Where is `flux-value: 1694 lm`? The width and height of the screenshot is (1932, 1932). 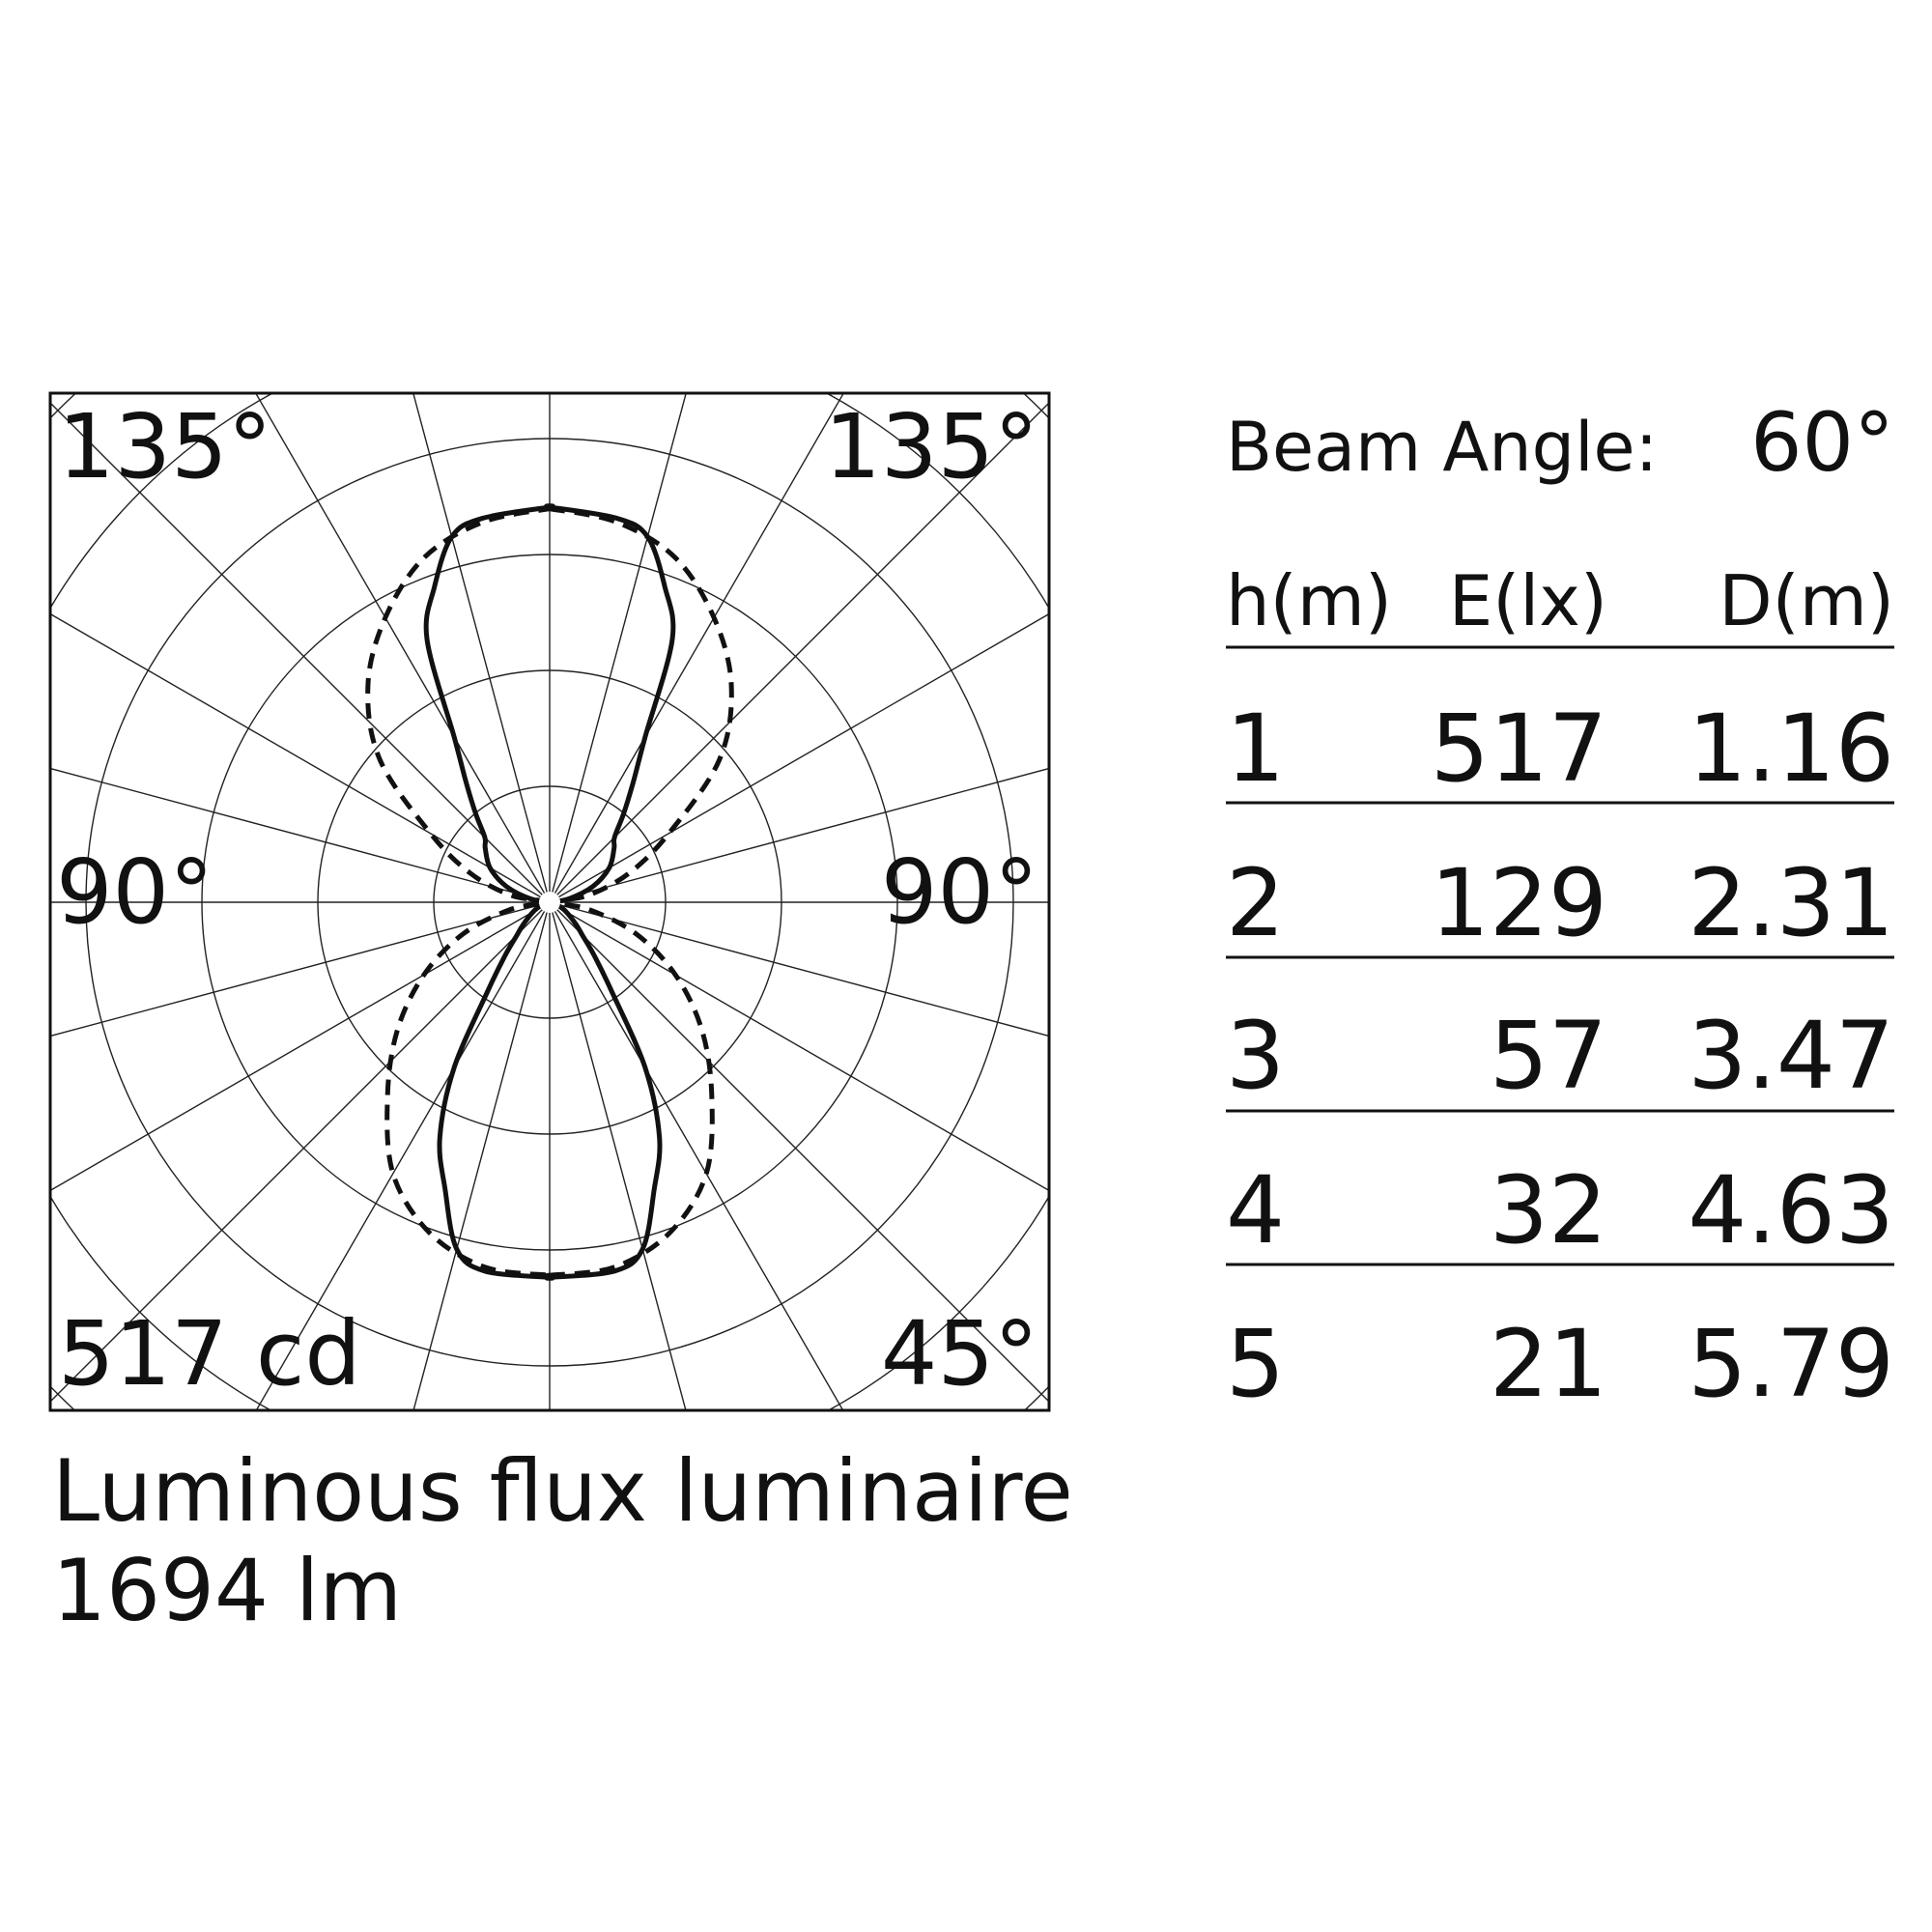
flux-value: 1694 lm is located at coordinates (227, 1590).